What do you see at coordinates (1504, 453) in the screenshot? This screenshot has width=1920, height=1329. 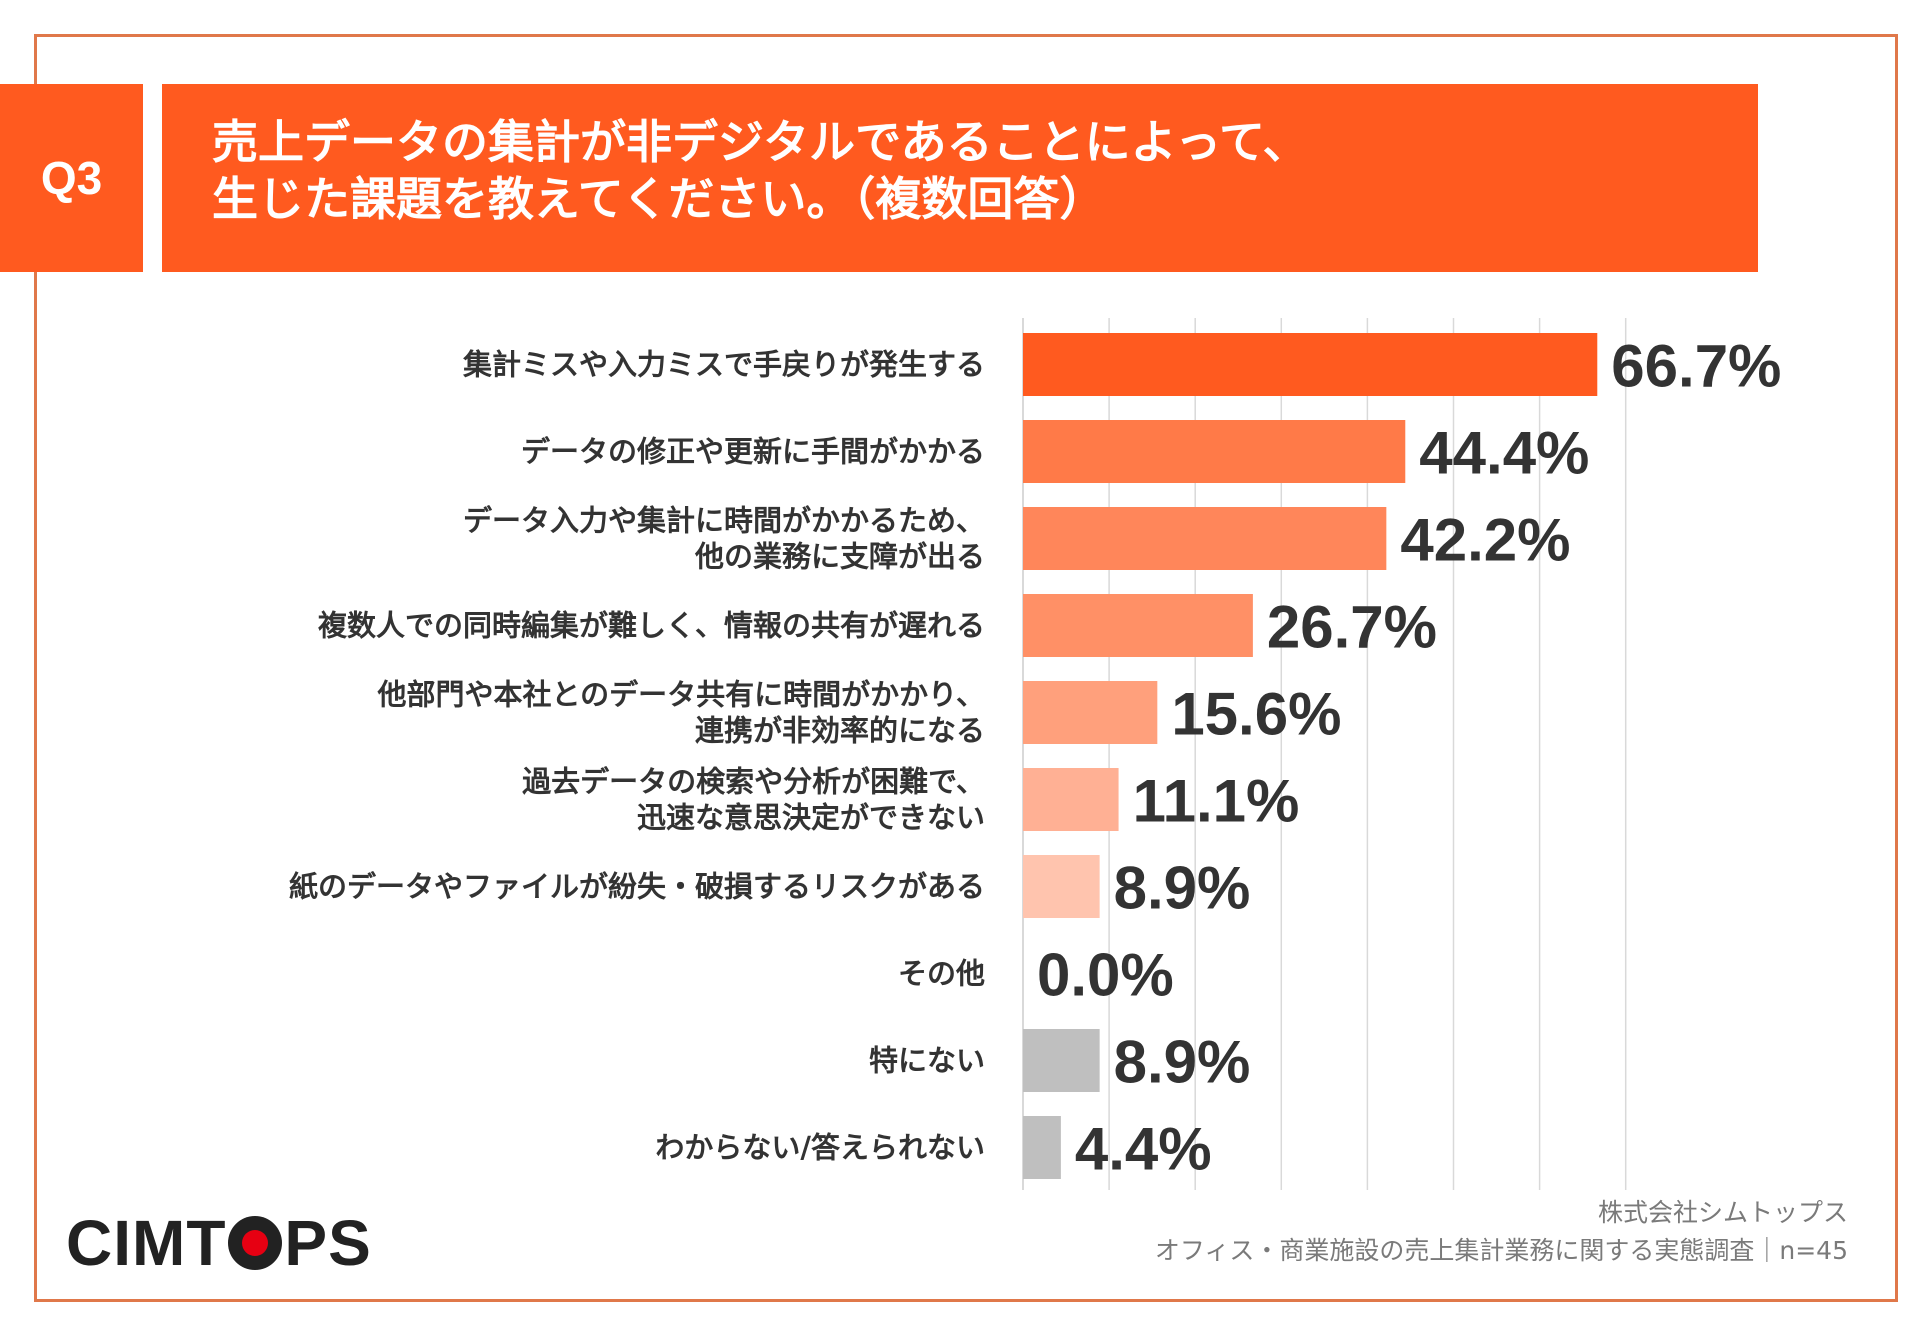 I see `value-label-1: 44.4%` at bounding box center [1504, 453].